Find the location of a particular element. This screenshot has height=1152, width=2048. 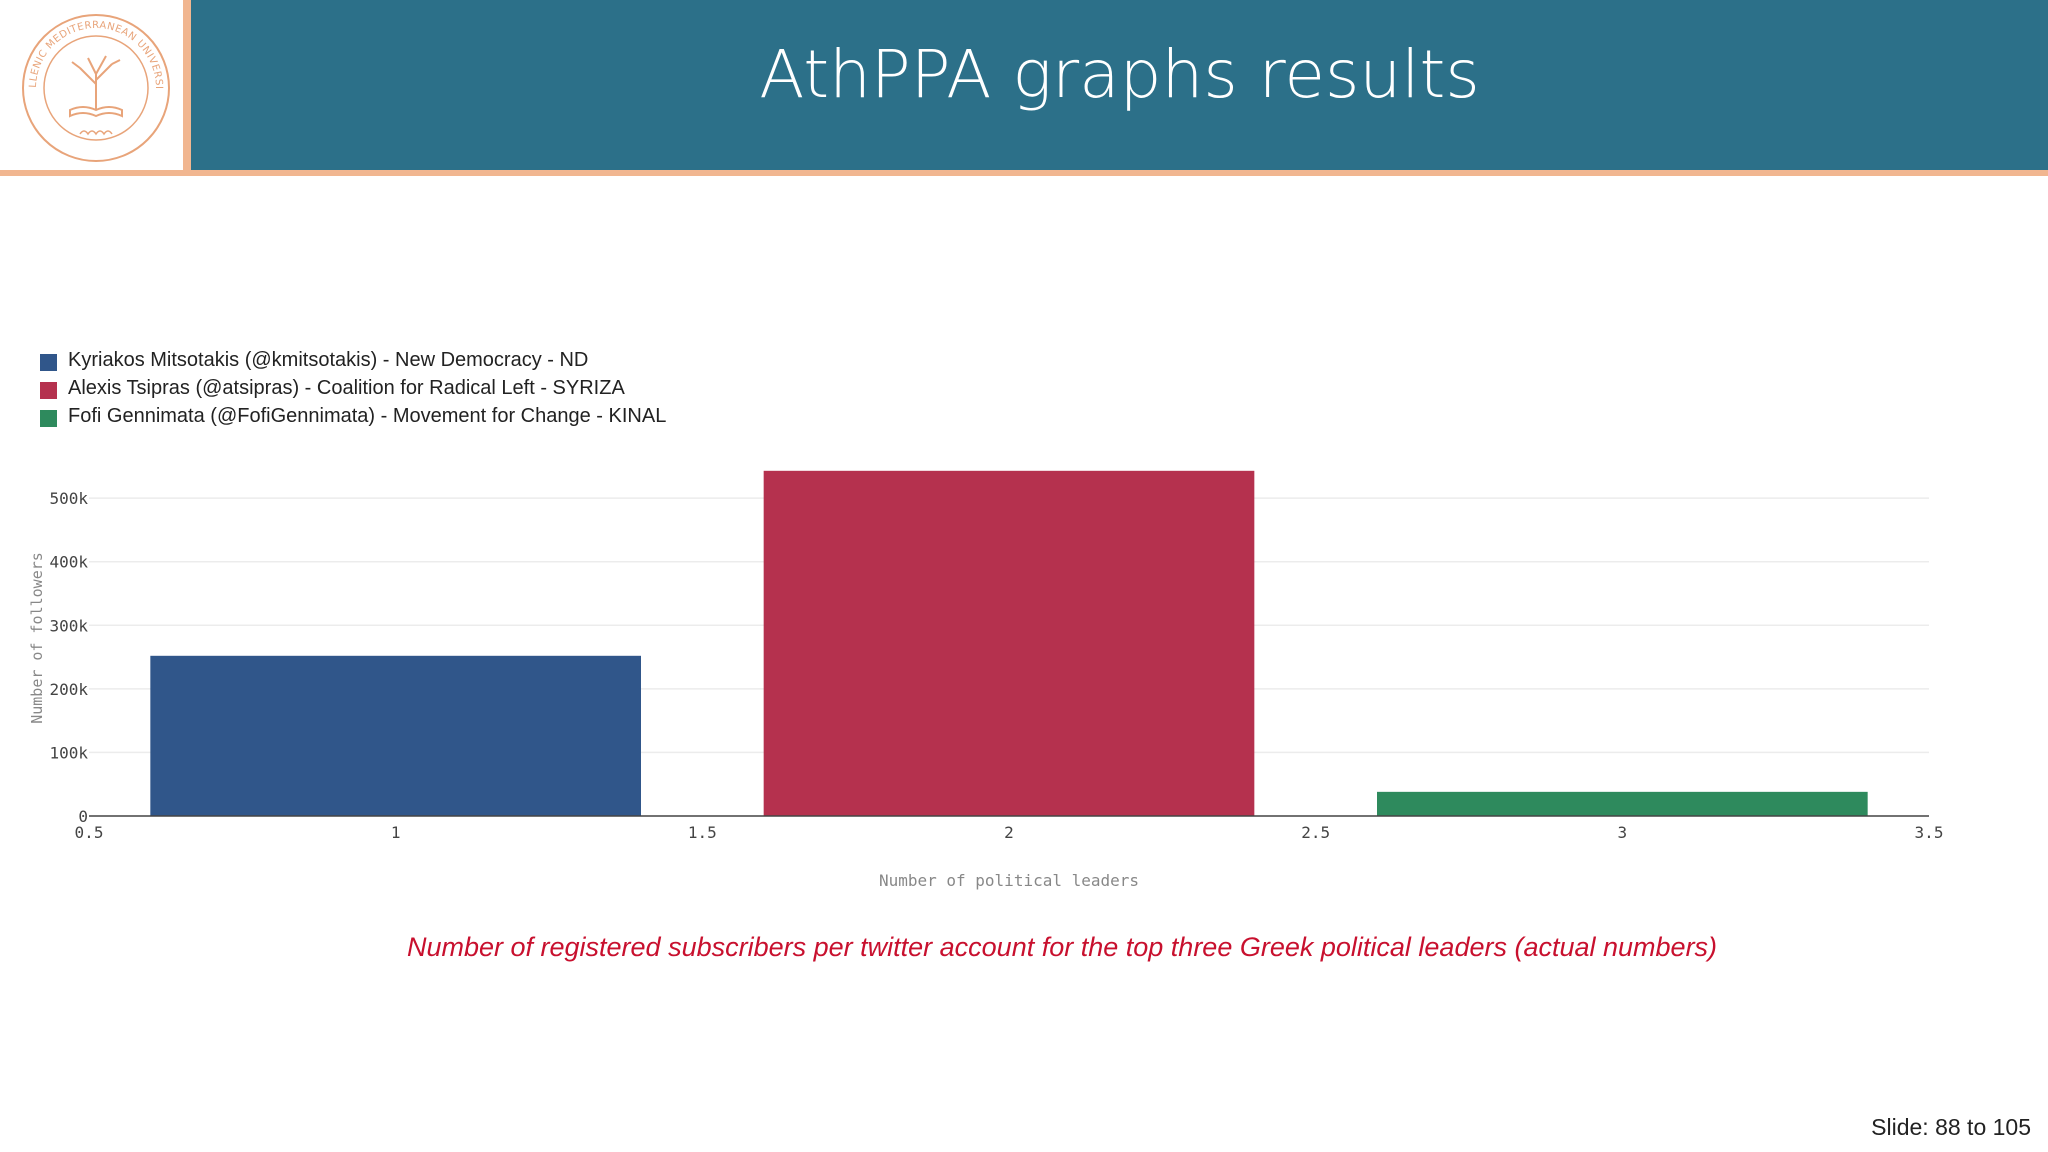

y-axis-label: Number of followers is located at coordinates (37, 638).